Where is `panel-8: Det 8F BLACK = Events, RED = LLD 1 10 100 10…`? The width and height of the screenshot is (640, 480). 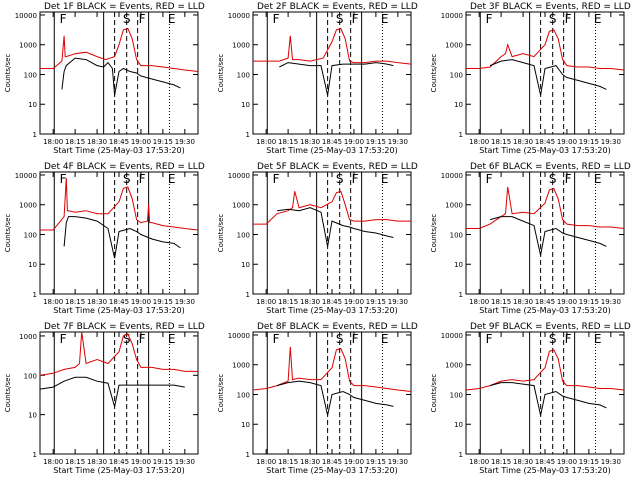
panel-8: Det 8F BLACK = Events, RED = LLD 1 10 100 10… is located at coordinates (317, 398).